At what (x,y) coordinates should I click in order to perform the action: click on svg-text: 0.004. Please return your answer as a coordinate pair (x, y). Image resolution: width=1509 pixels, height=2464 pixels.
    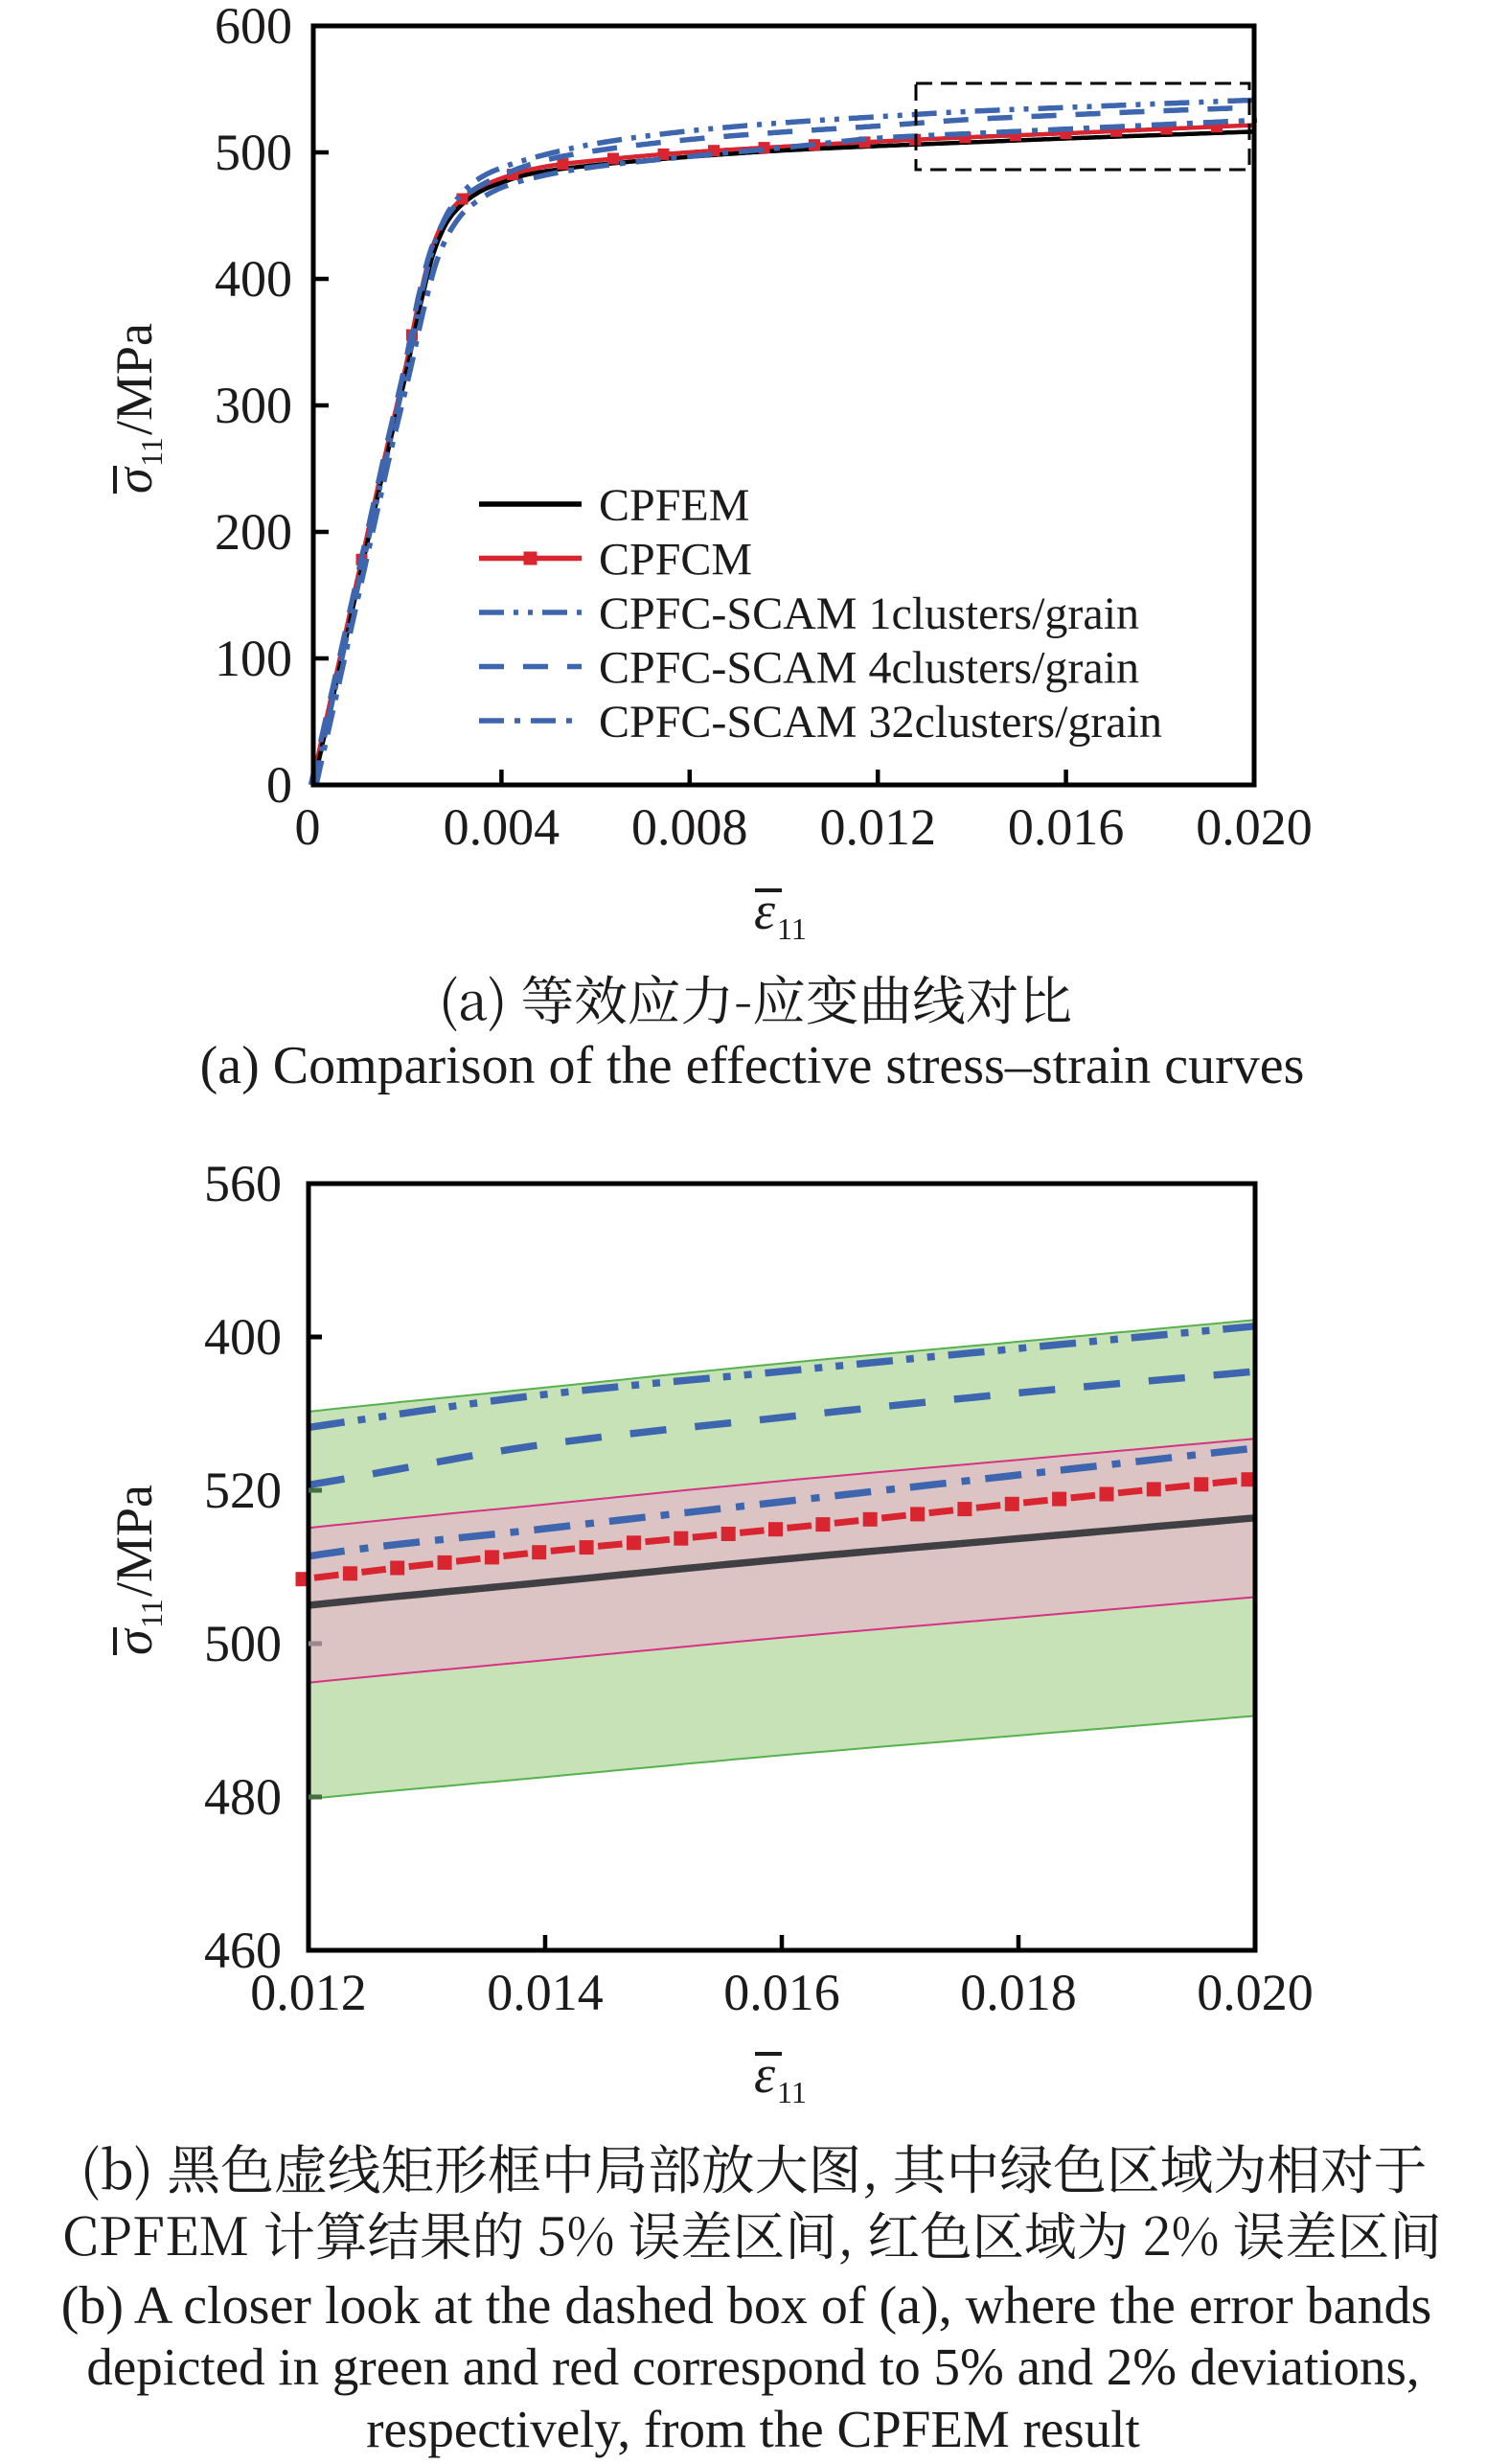
    Looking at the image, I should click on (502, 827).